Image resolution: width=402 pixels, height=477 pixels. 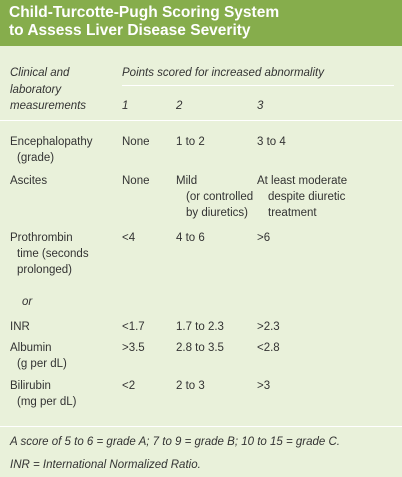 I want to click on cell: >2.3, so click(x=268, y=327).